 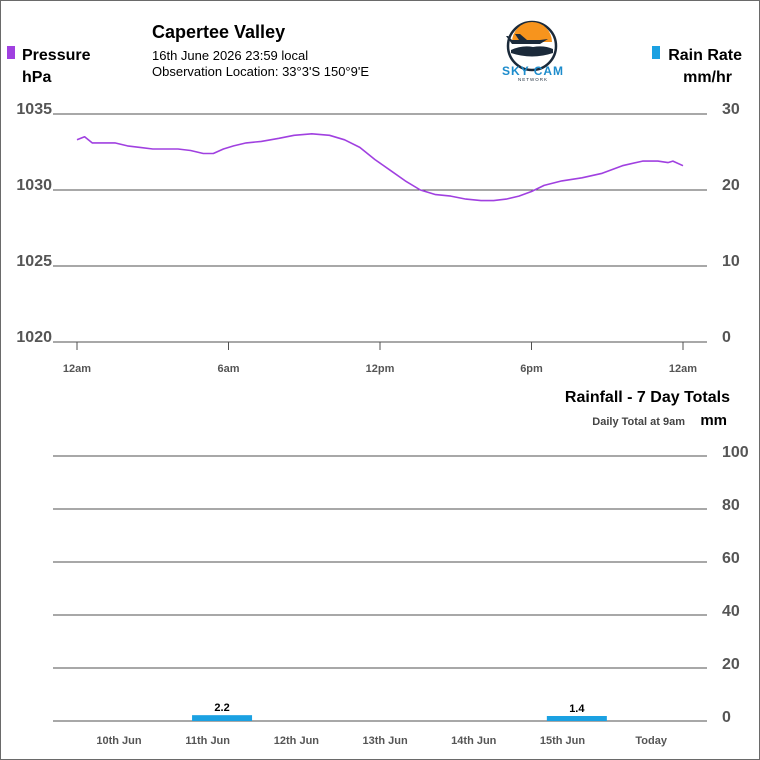 I want to click on day-tick-label: 12th Jun, so click(x=297, y=741).